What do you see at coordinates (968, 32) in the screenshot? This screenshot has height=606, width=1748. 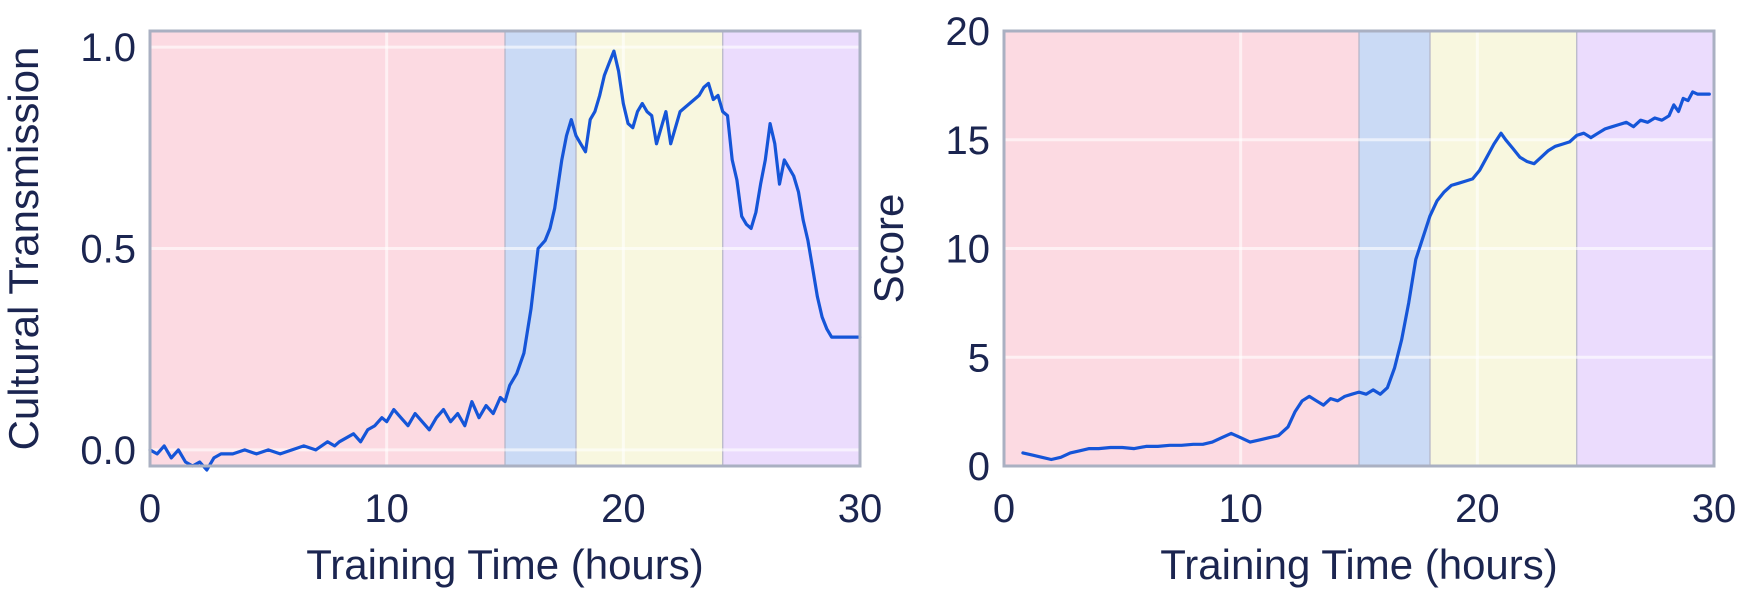 I see `y-tick-label: 20` at bounding box center [968, 32].